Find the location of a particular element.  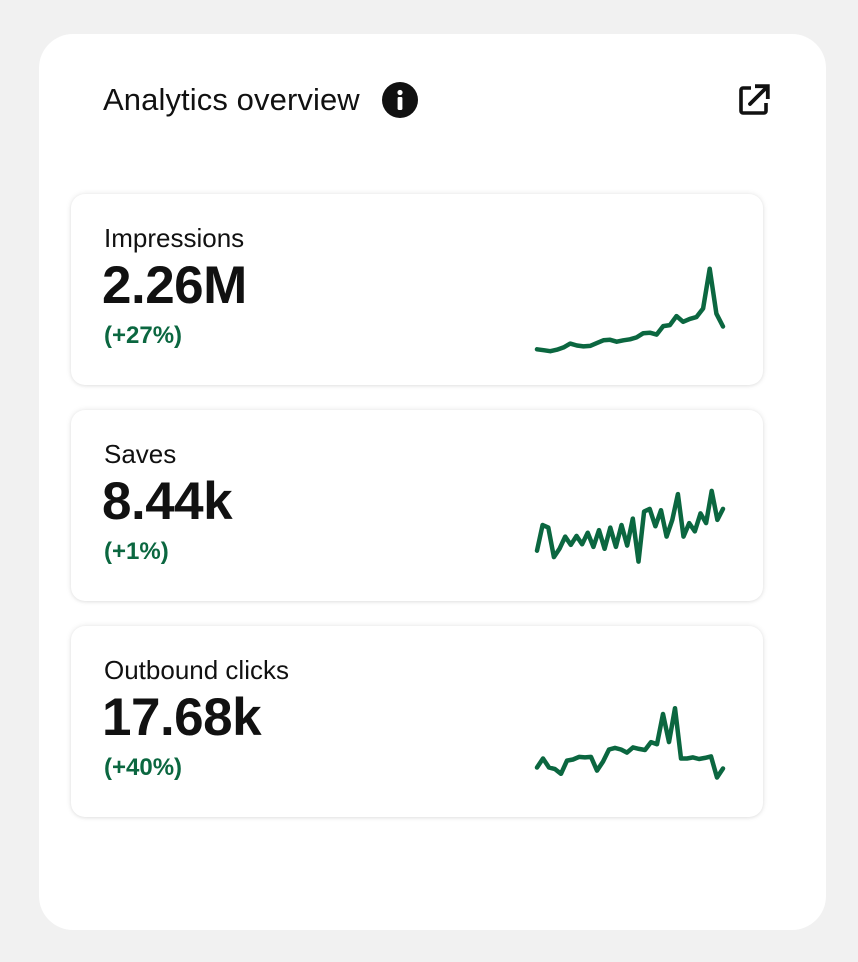

saves-sparkline is located at coordinates (630, 526).